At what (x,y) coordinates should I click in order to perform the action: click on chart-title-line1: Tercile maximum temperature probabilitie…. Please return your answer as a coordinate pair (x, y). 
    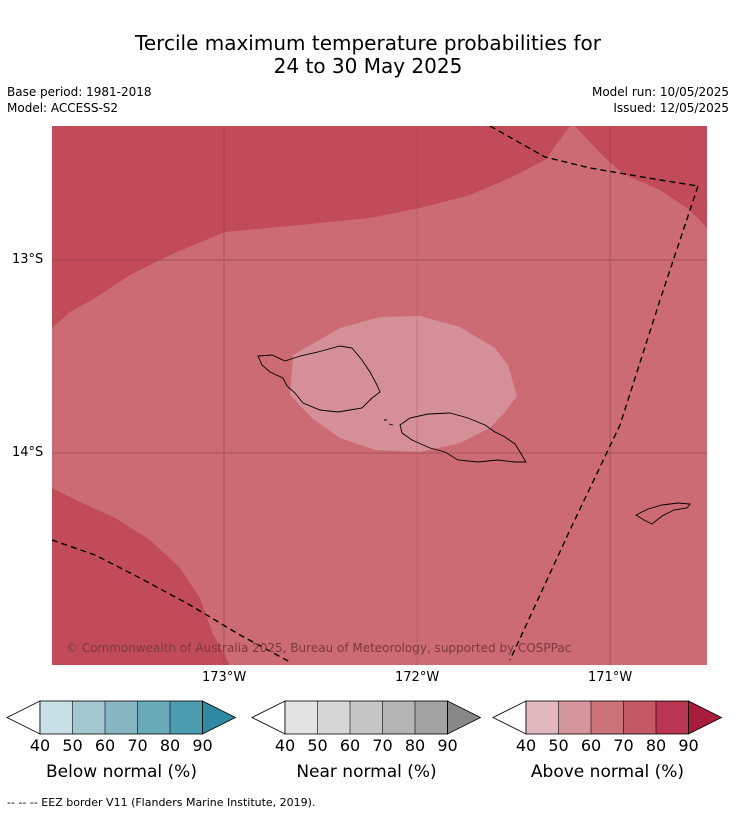
    Looking at the image, I should click on (368, 43).